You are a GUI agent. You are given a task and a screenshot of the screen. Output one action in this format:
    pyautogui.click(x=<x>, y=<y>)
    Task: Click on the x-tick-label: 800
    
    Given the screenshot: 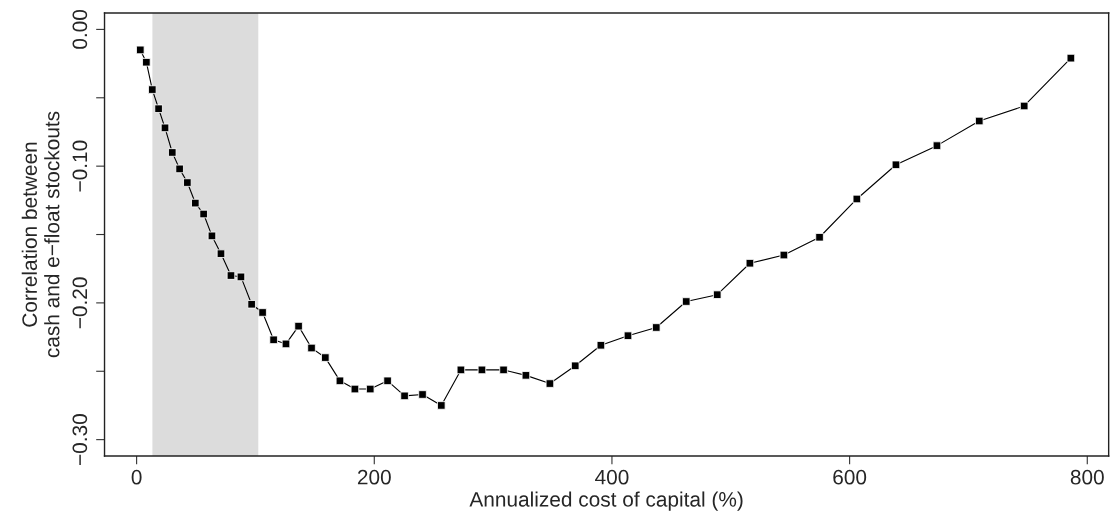 What is the action you would take?
    pyautogui.click(x=1087, y=477)
    